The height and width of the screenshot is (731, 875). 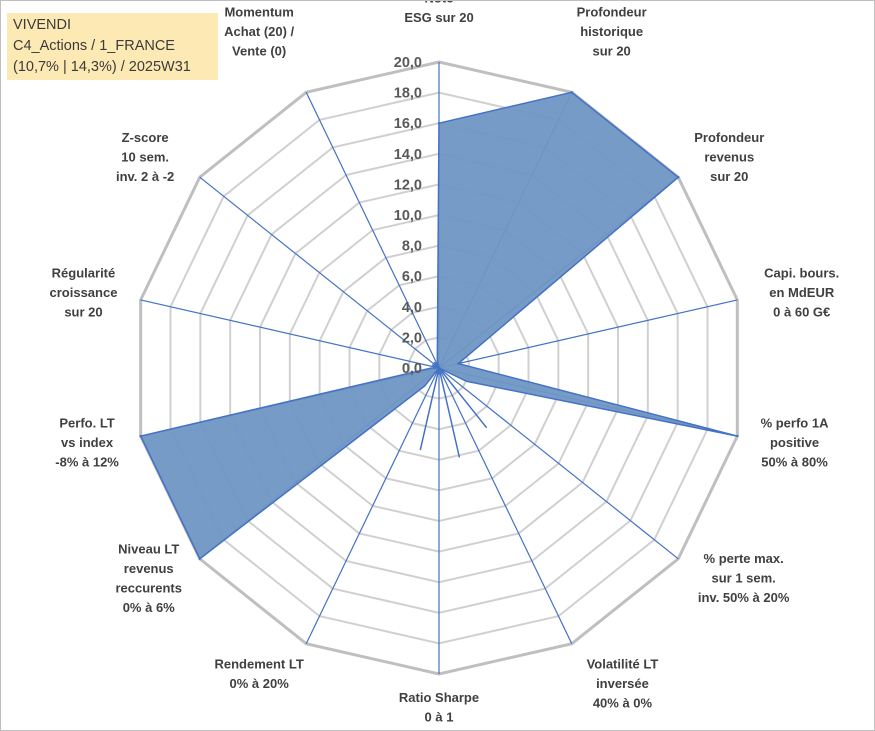 I want to click on axis-label-line: sur 1 sem., so click(x=743, y=578).